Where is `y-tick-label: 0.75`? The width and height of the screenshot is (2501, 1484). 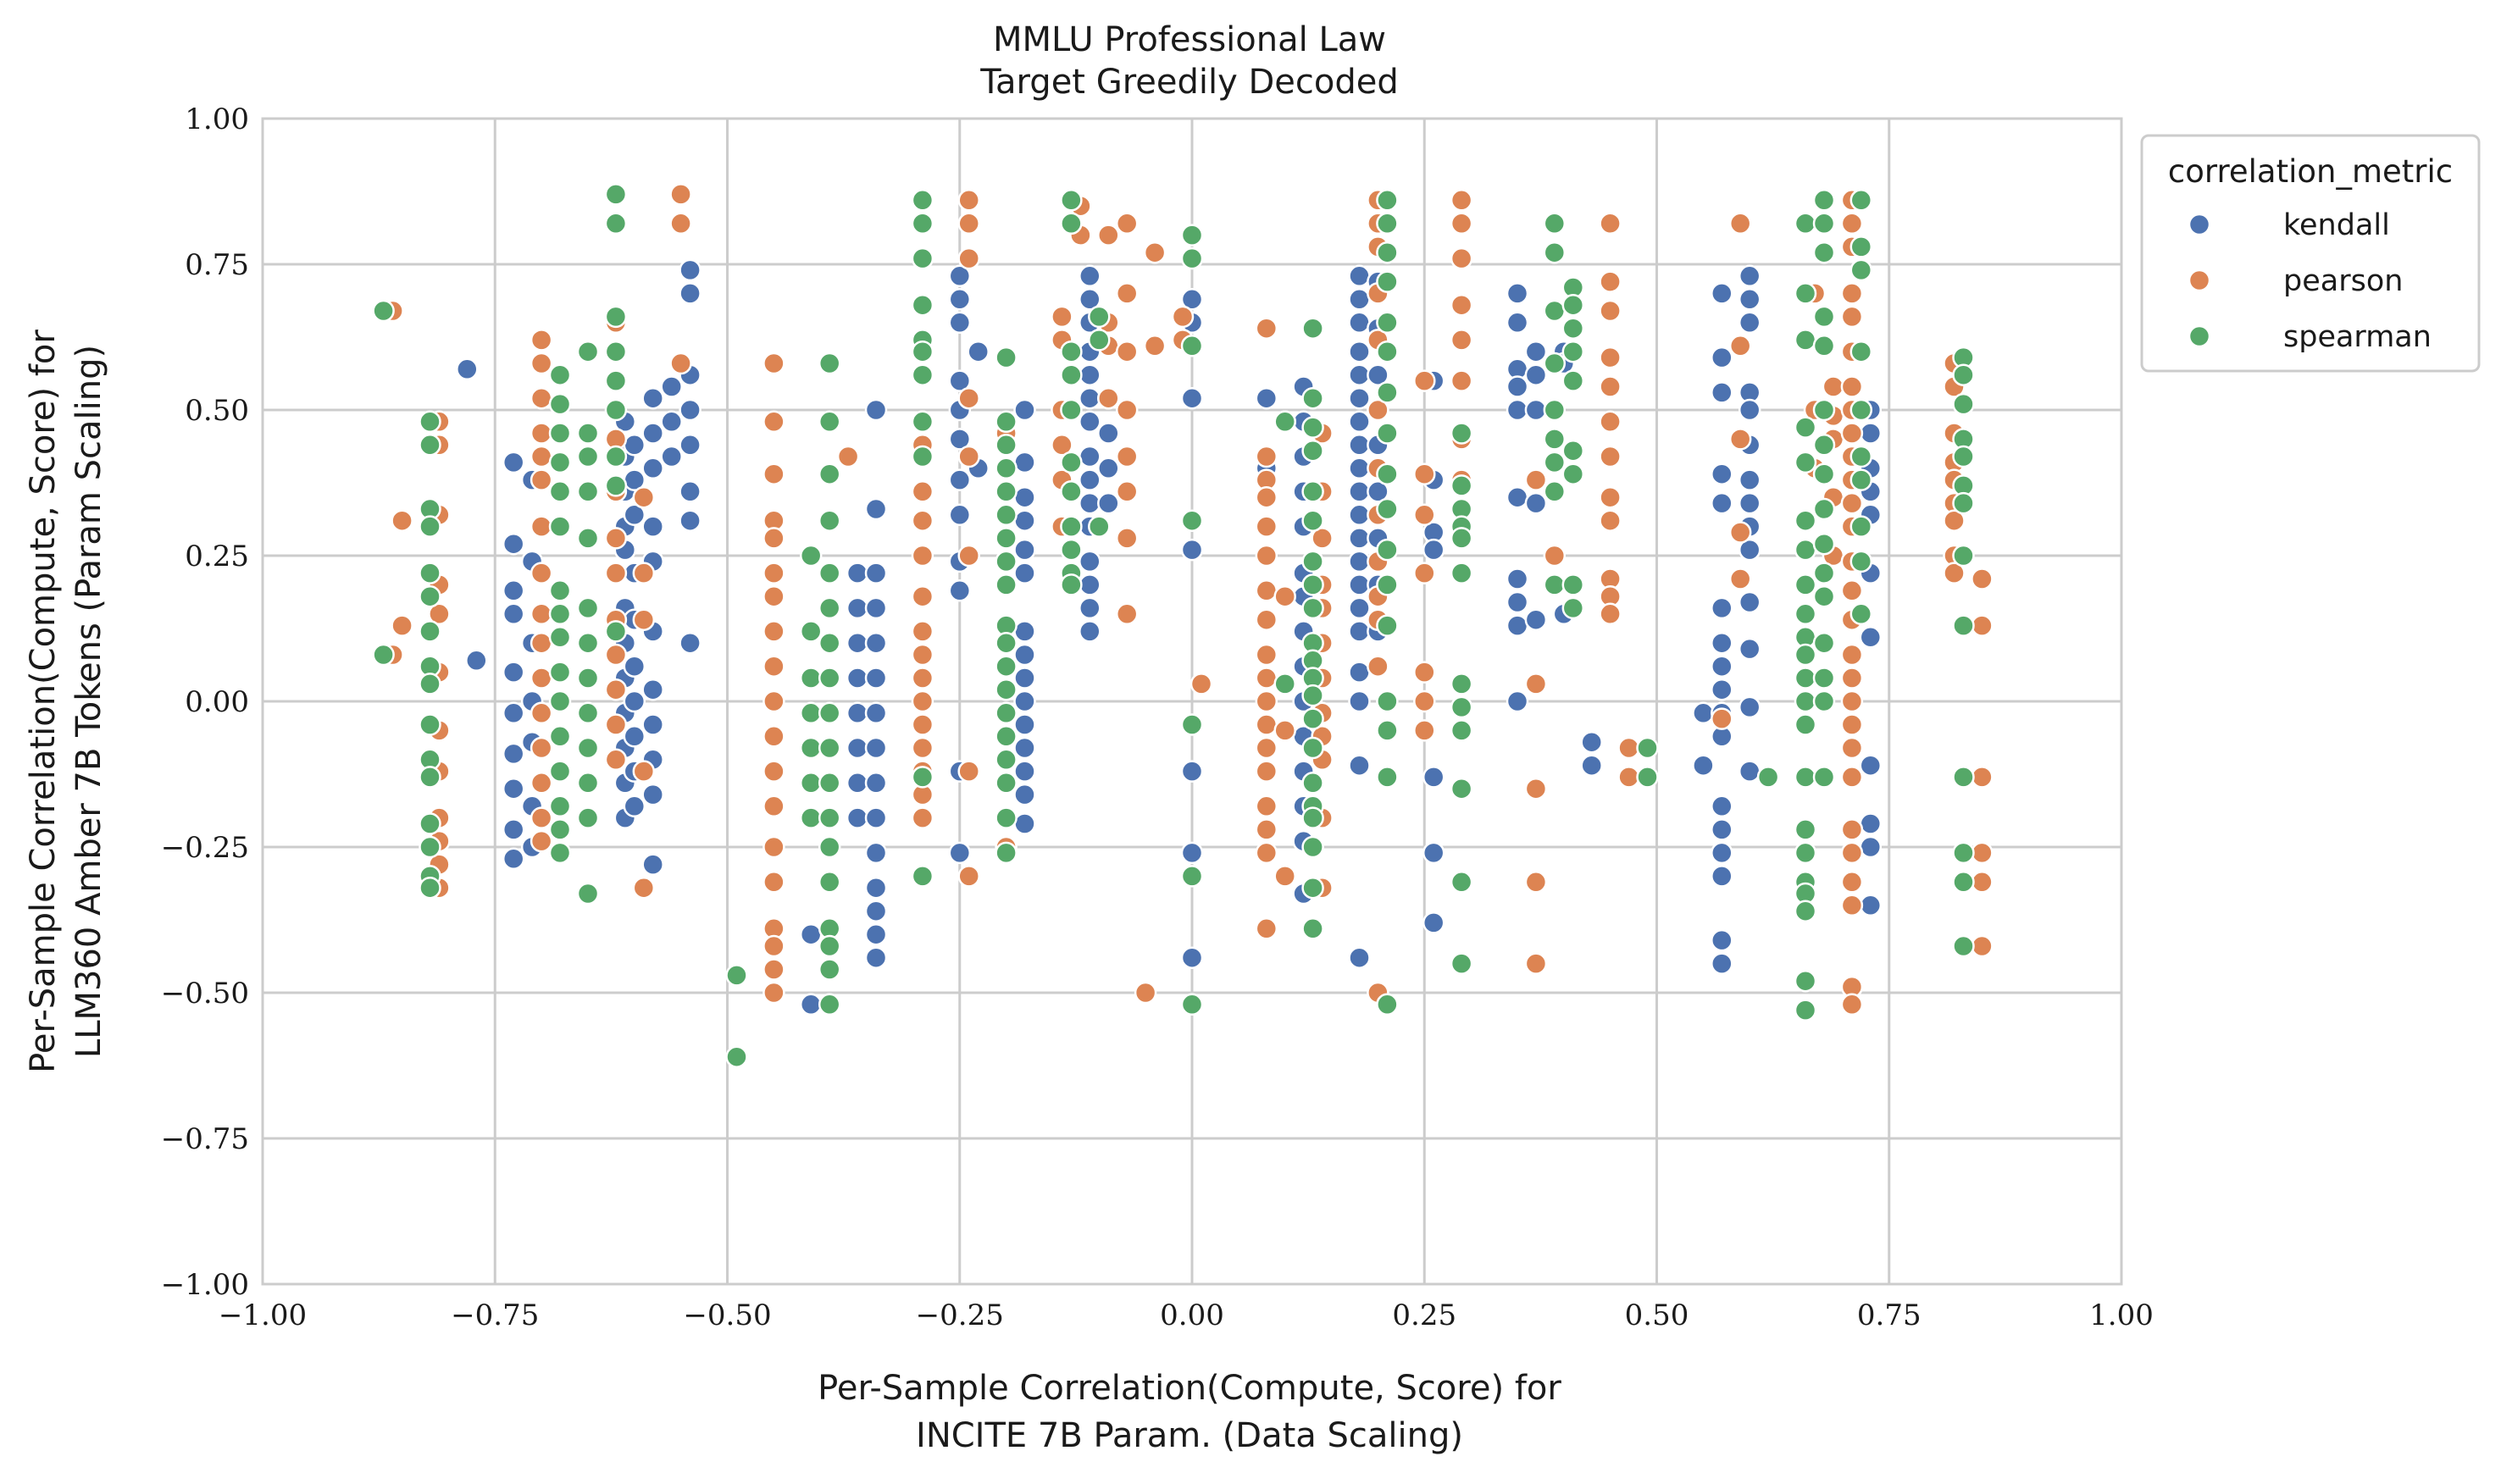 y-tick-label: 0.75 is located at coordinates (217, 265).